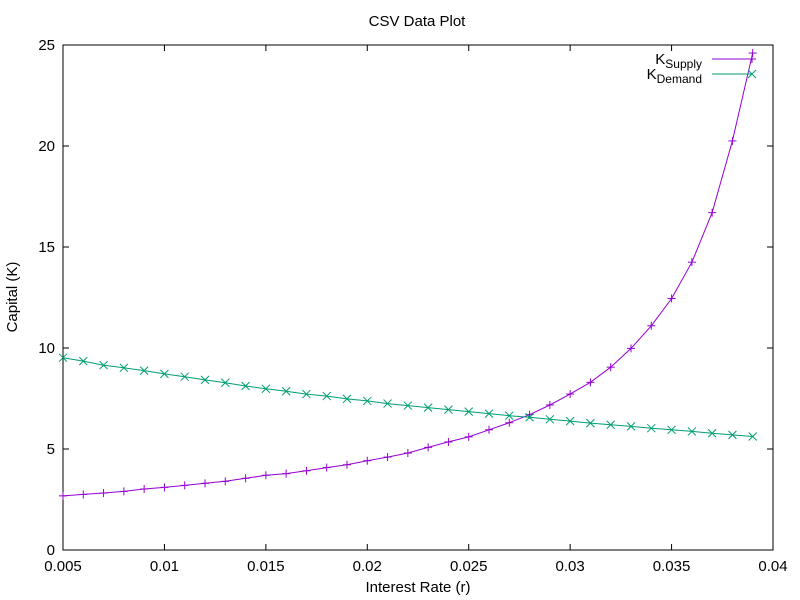  Describe the element at coordinates (164, 566) in the screenshot. I see `x-tick-label: 0.01` at that location.